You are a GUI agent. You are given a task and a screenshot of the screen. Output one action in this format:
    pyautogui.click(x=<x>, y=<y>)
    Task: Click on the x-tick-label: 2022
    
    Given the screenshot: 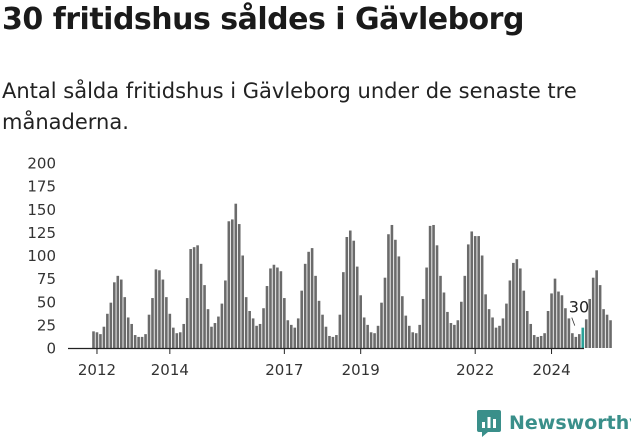 What is the action you would take?
    pyautogui.click(x=475, y=370)
    